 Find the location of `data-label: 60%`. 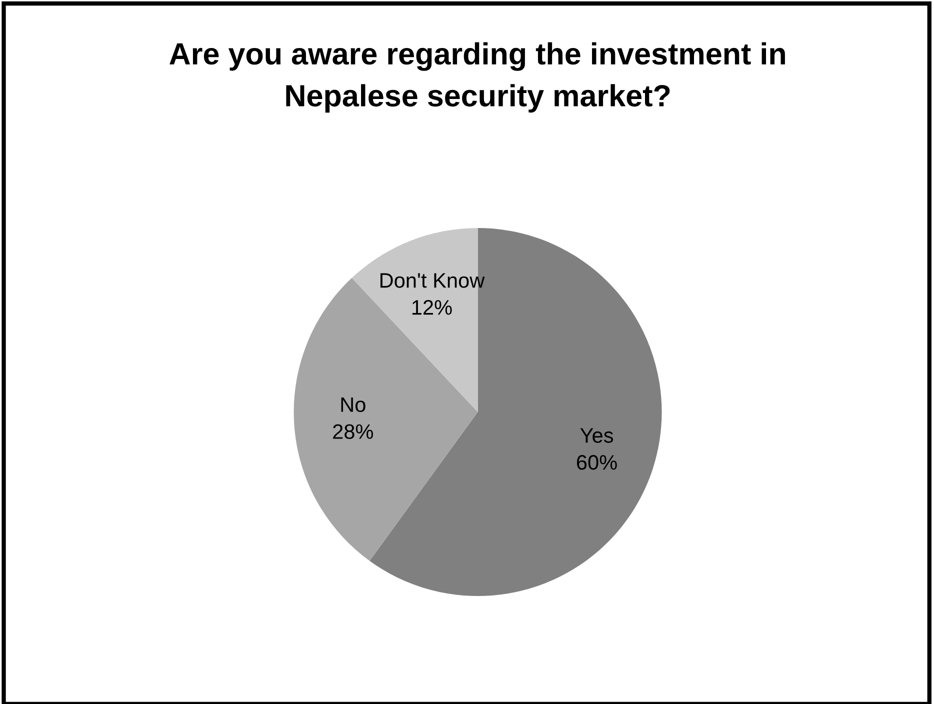

data-label: 60% is located at coordinates (596, 462).